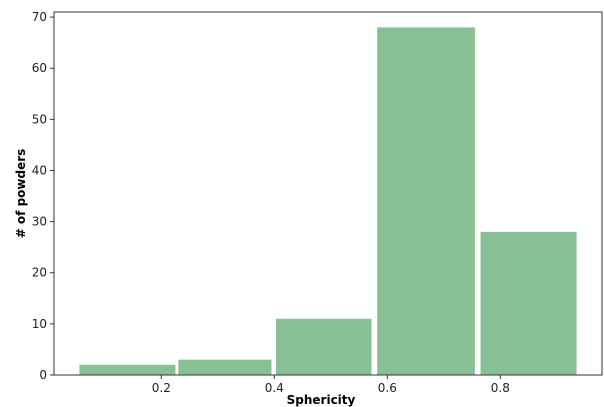  What do you see at coordinates (274, 388) in the screenshot?
I see `x-tick-label: 0.4` at bounding box center [274, 388].